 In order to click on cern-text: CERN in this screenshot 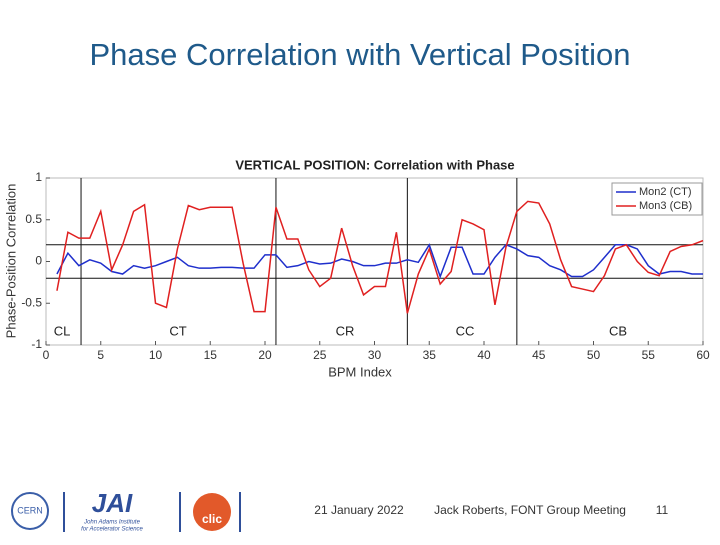, I will do `click(30, 510)`.